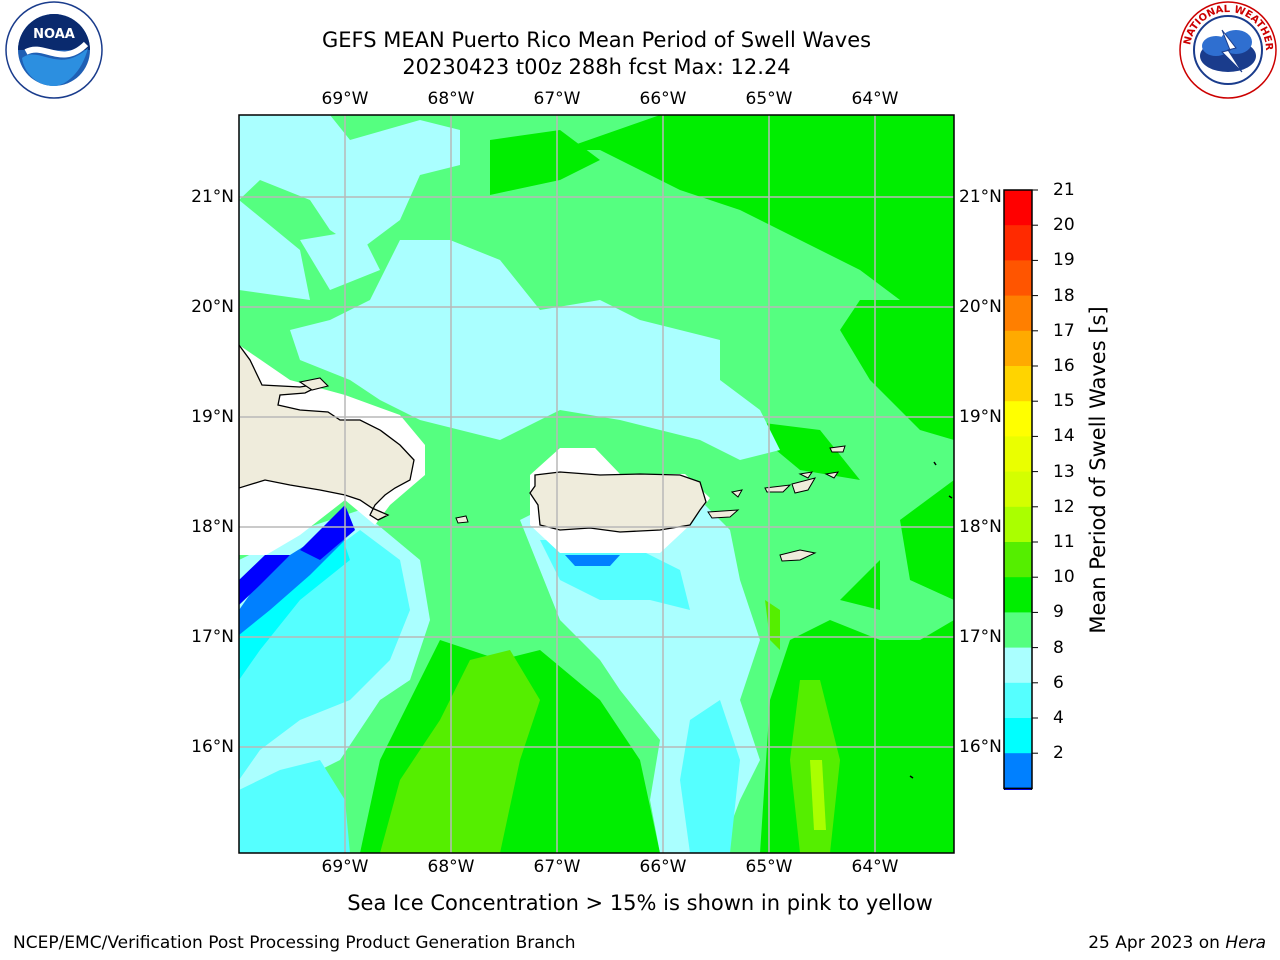 The height and width of the screenshot is (960, 1280). I want to click on footer-host: Hera, so click(1245, 943).